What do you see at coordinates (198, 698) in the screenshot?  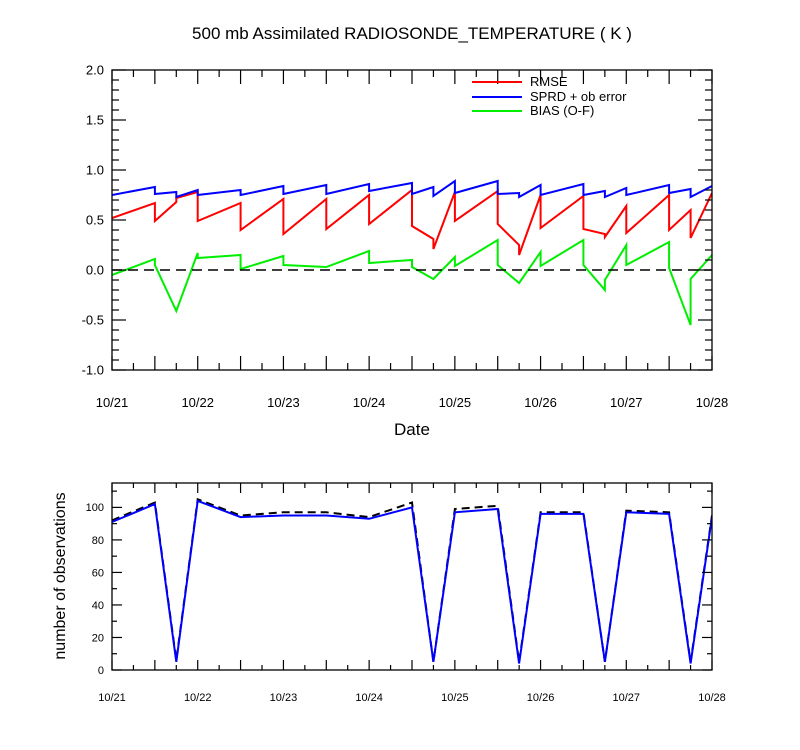 I see `bottom-x-tick-label: 10/22` at bounding box center [198, 698].